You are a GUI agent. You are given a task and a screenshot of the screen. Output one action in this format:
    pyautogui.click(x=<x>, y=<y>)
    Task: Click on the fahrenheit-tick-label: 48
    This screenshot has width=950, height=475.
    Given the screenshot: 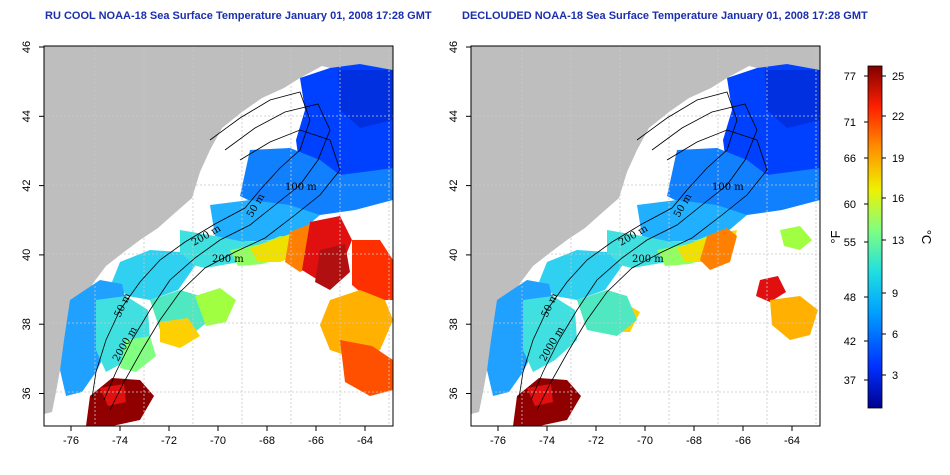 What is the action you would take?
    pyautogui.click(x=850, y=298)
    